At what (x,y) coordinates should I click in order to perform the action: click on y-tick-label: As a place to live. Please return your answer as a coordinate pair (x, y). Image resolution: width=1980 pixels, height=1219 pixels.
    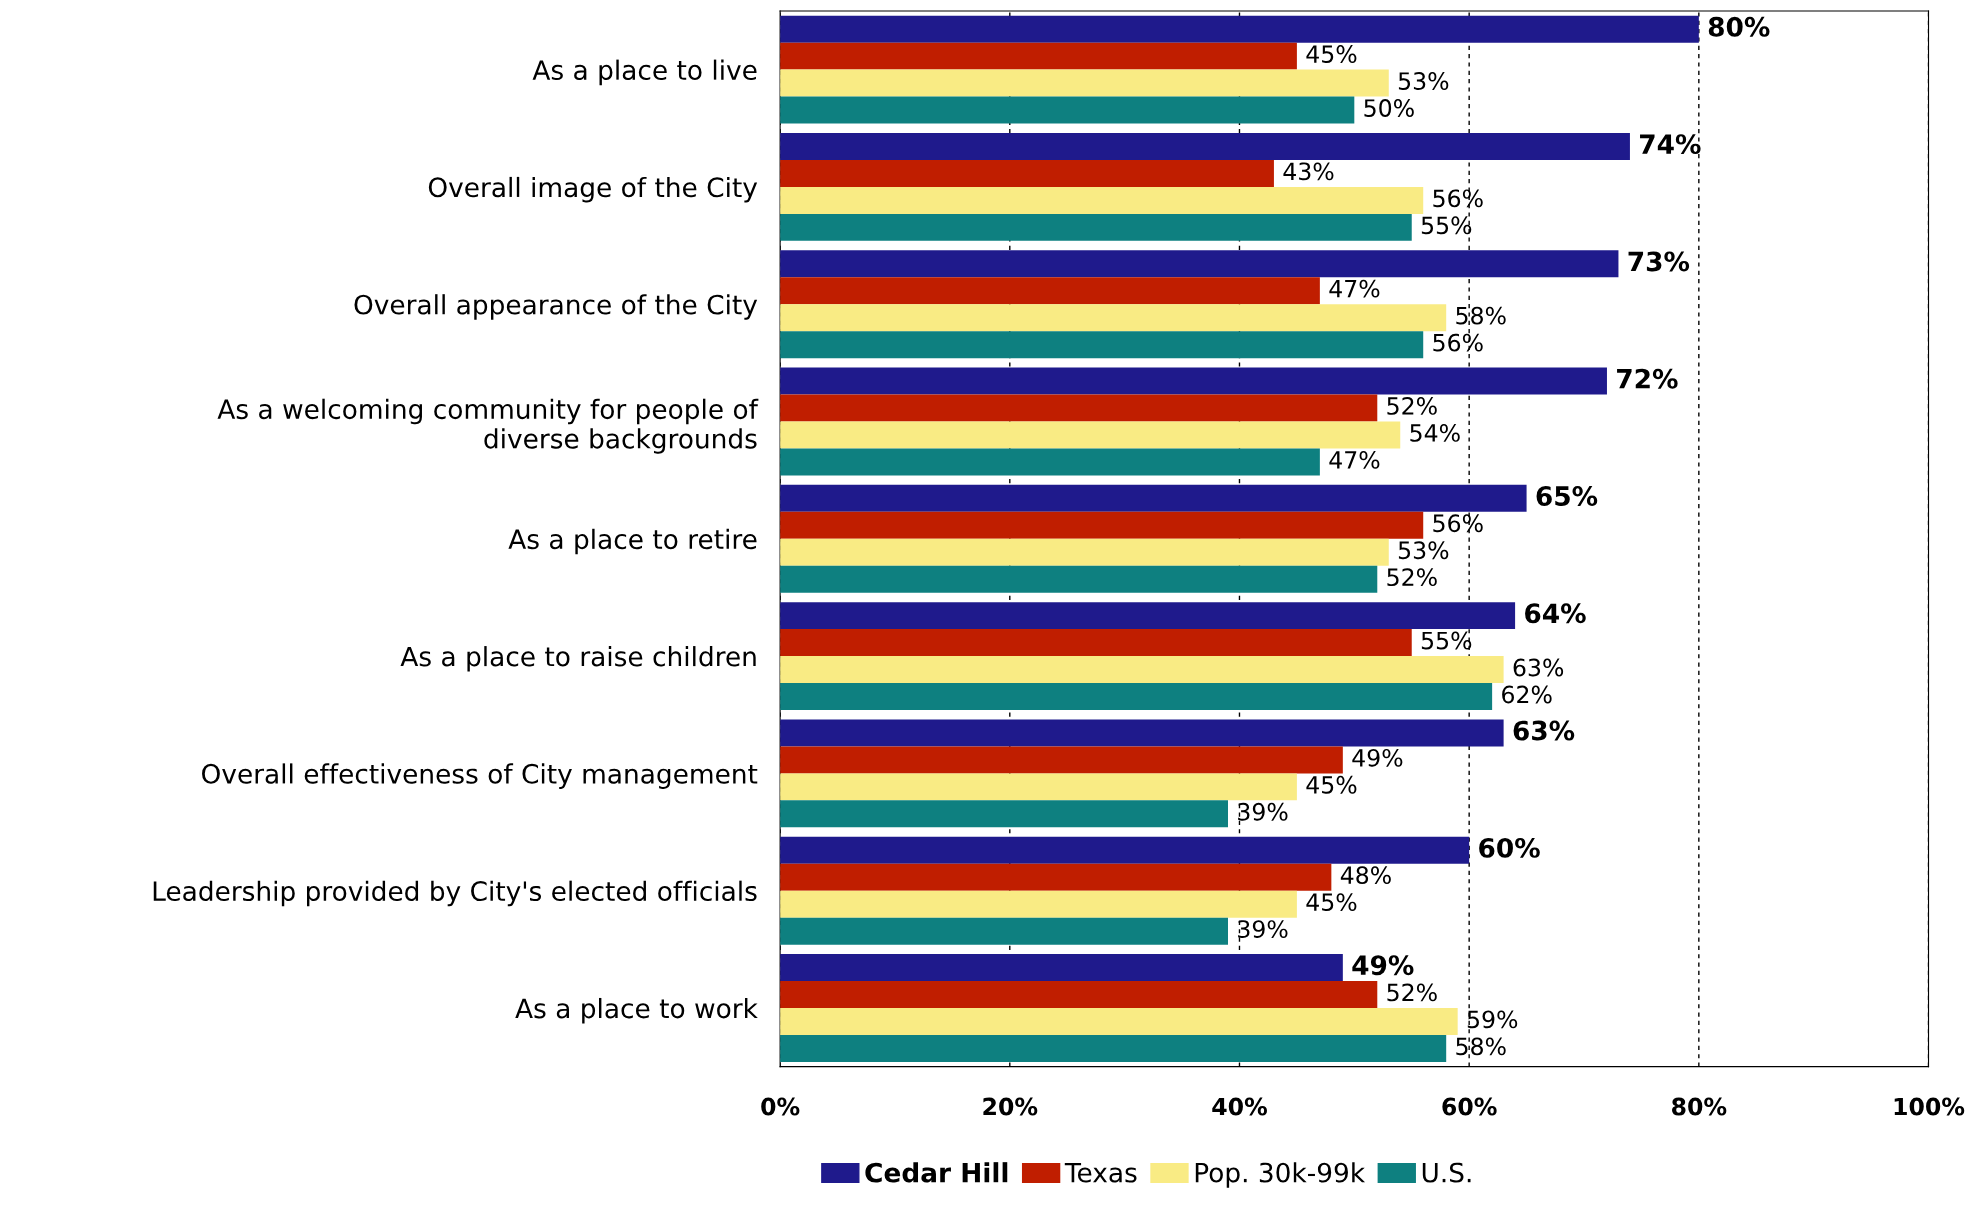
    Looking at the image, I should click on (644, 72).